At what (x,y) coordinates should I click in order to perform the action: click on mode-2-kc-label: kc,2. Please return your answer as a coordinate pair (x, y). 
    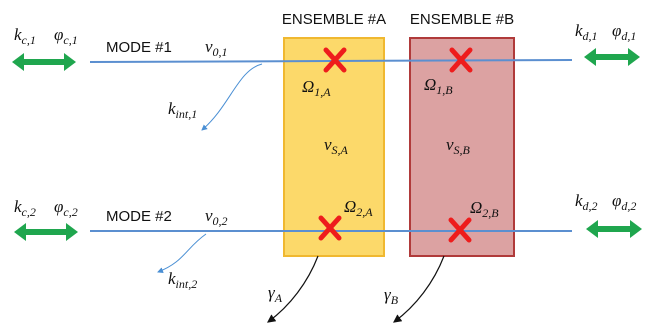
    Looking at the image, I should click on (25, 208).